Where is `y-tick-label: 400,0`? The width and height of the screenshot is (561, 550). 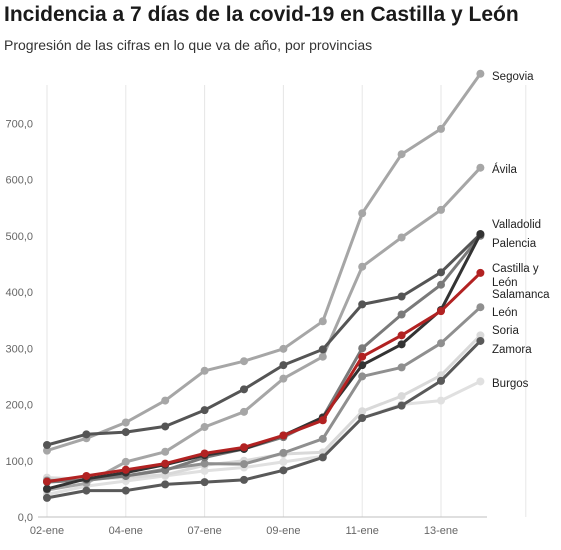 y-tick-label: 400,0 is located at coordinates (19, 293).